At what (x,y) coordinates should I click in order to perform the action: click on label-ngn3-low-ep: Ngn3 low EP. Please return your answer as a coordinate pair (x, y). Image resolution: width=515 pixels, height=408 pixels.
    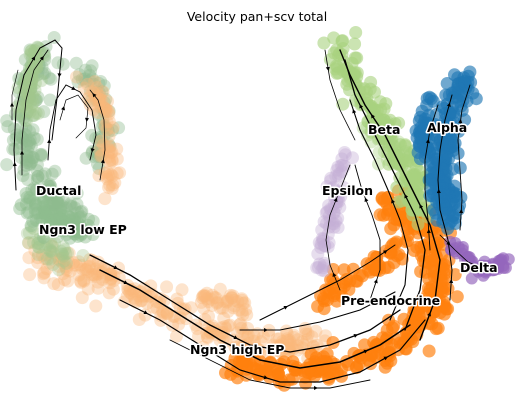
    Looking at the image, I should click on (83, 229).